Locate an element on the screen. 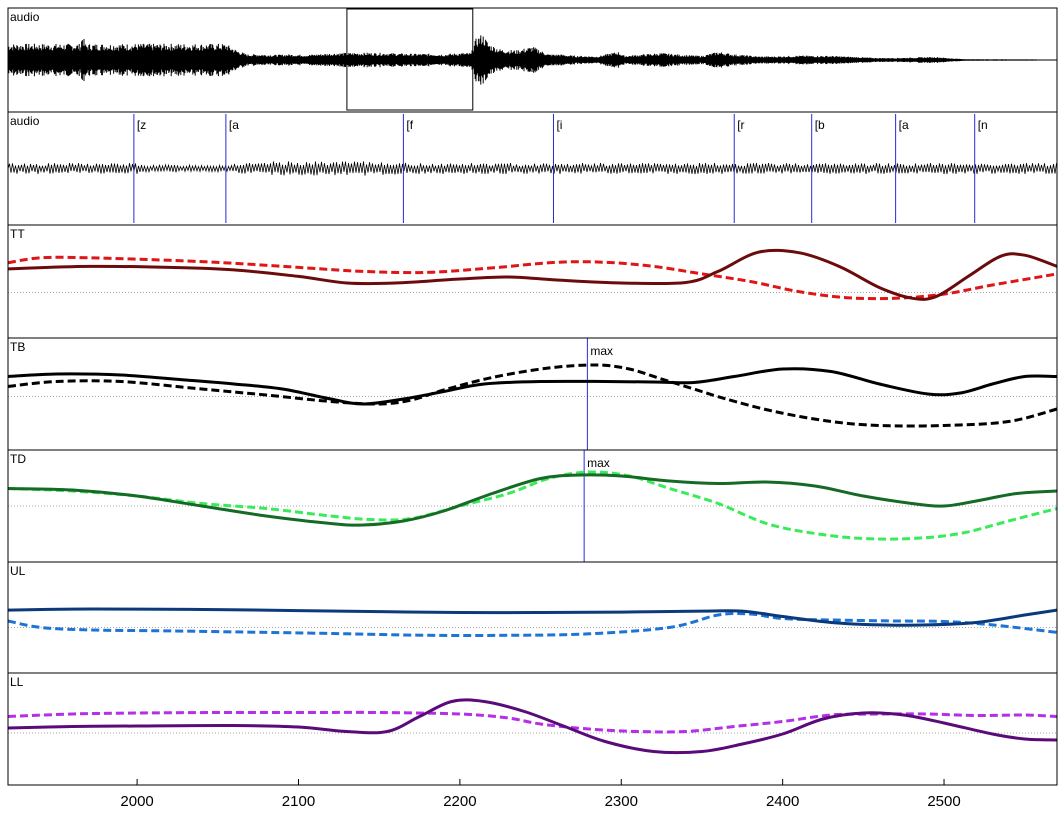 The height and width of the screenshot is (824, 1059). x-axis: 2000 2100 2200 2300 2400 2500 is located at coordinates (540, 794).